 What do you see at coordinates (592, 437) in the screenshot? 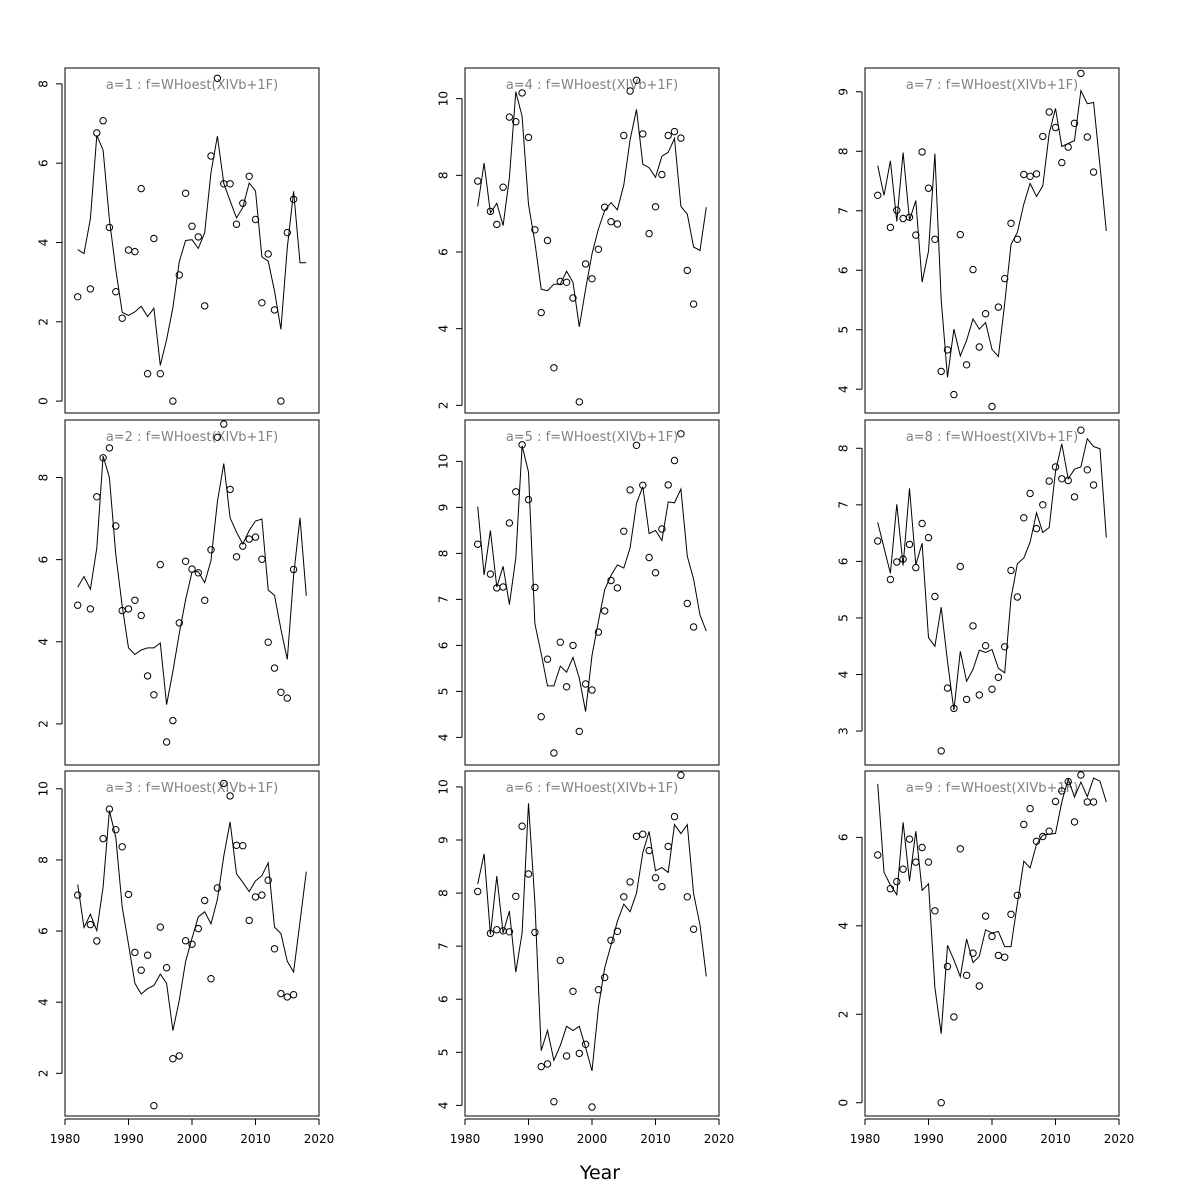
I see `panel-title: a=5 : f=WHoest(XIVb+1F)` at bounding box center [592, 437].